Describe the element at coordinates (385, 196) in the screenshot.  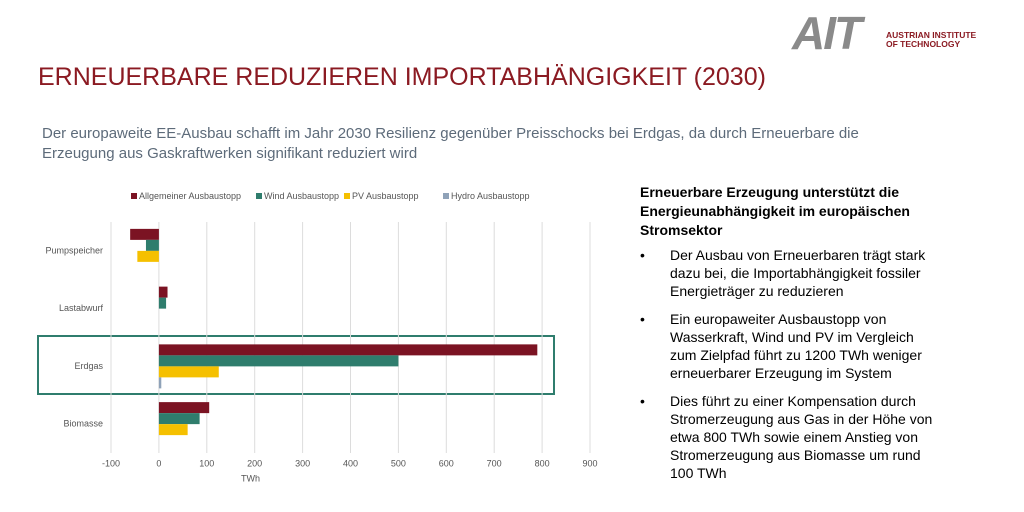
I see `legend-label: PV Ausbaustopp` at that location.